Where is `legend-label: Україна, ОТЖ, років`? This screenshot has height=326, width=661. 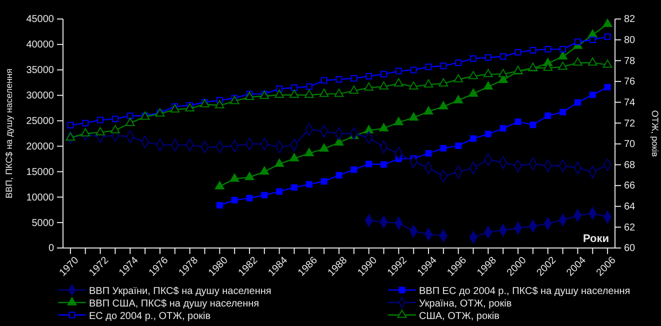
legend-label: Україна, ОТЖ, років is located at coordinates (465, 304).